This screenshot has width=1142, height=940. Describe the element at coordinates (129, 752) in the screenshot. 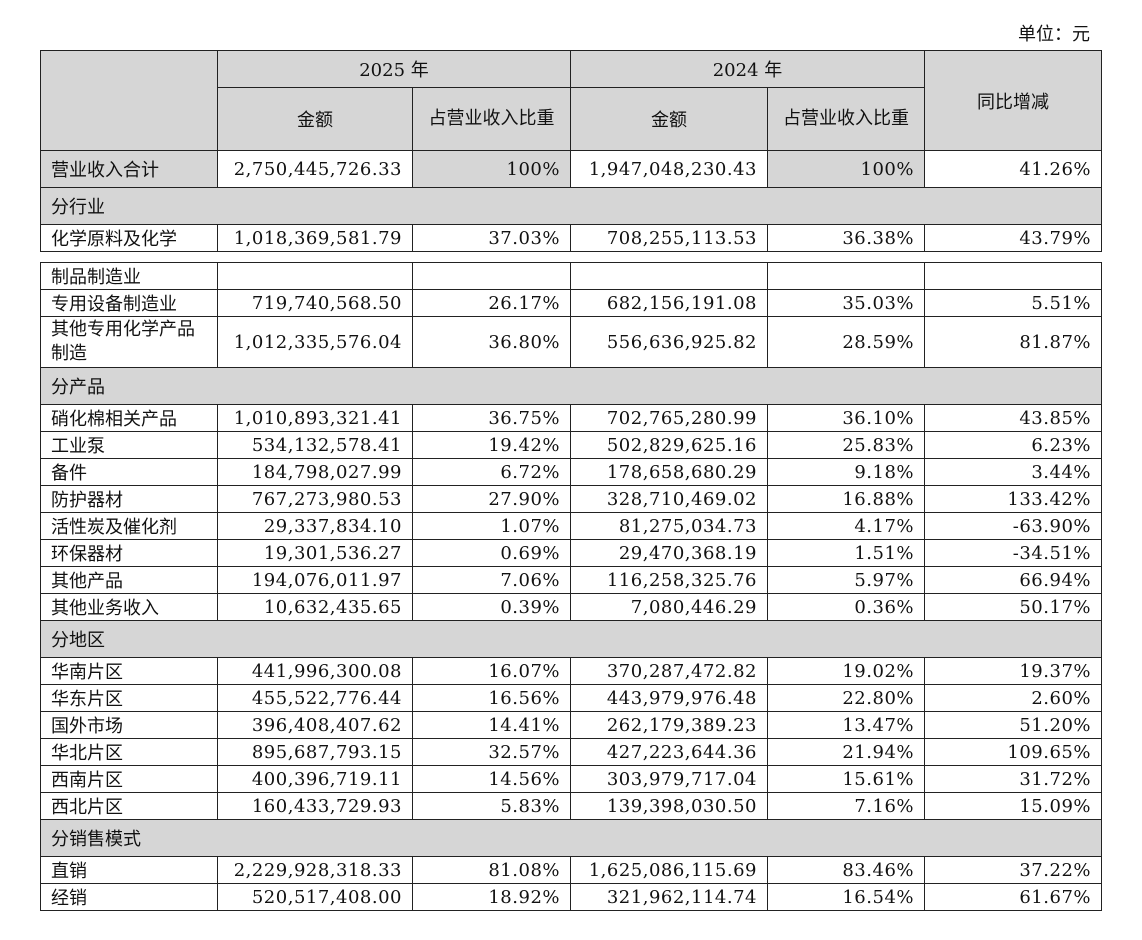

I see `row-label: 华北片区` at that location.